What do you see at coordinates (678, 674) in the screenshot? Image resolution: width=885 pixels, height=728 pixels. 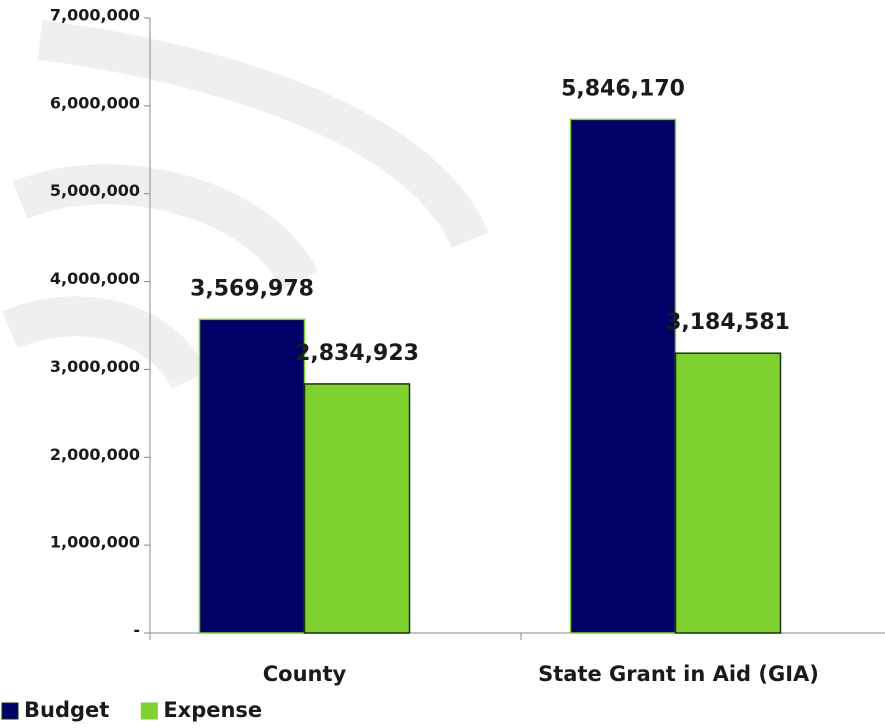 I see `x-tick-label: State Grant in Aid (GIA)` at bounding box center [678, 674].